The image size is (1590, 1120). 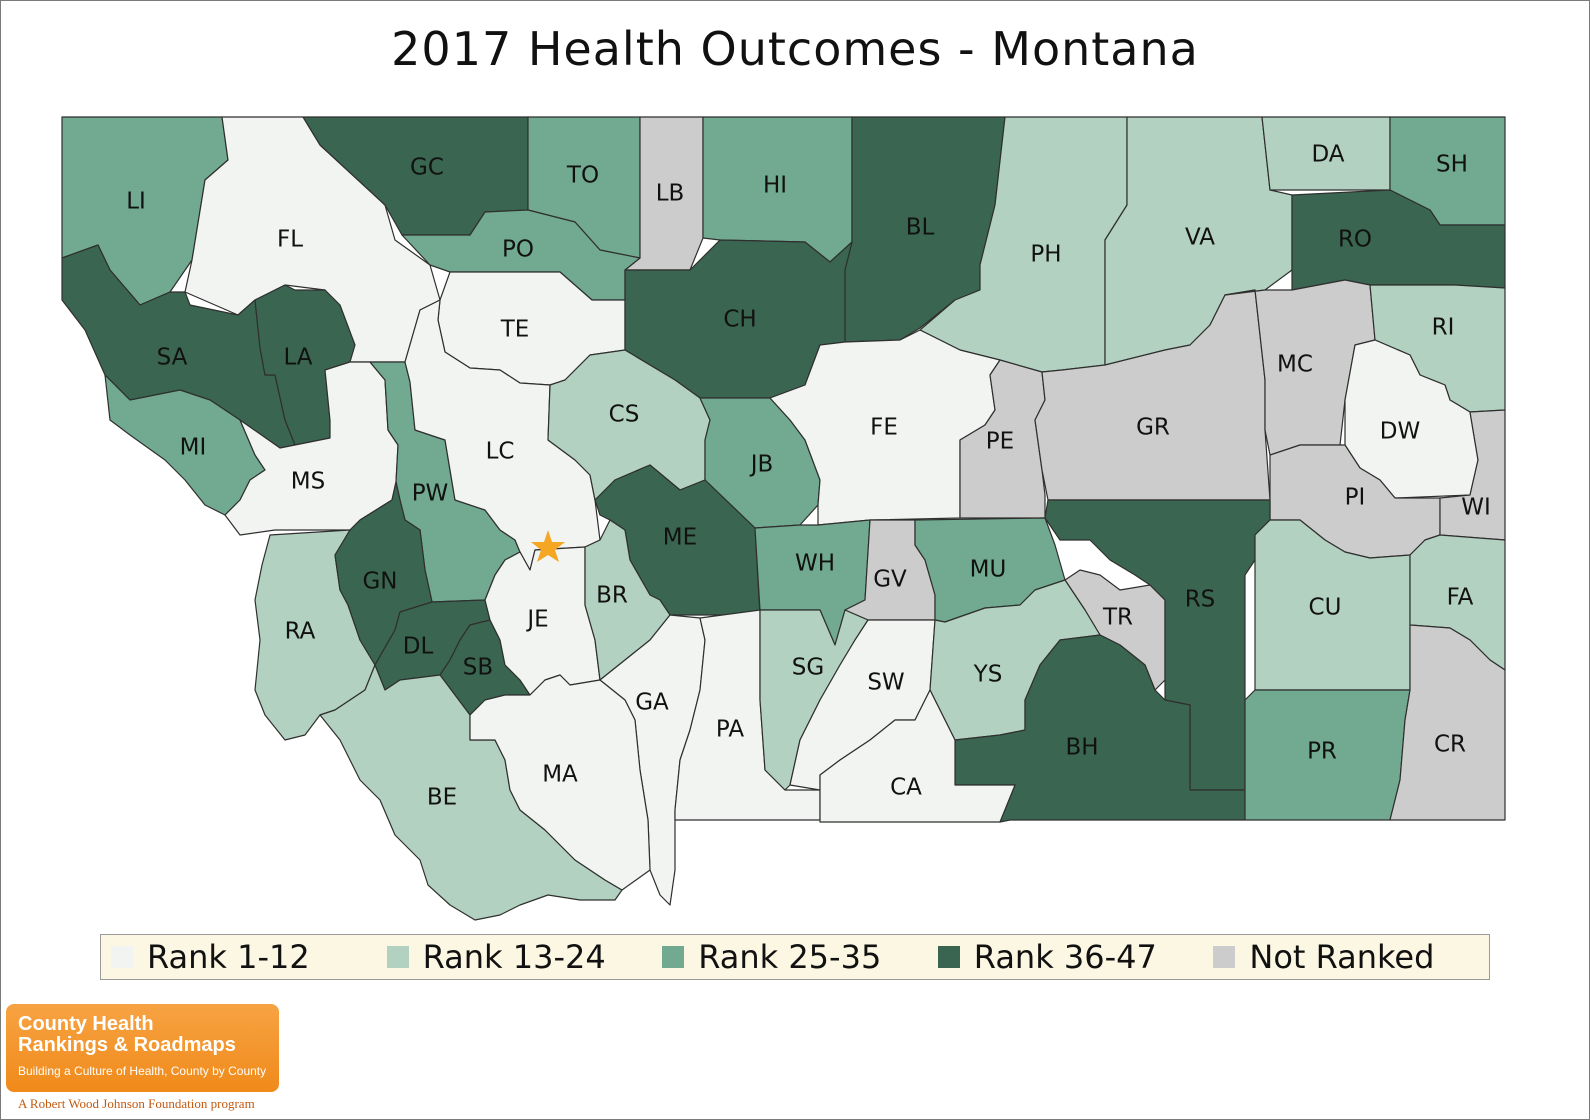 I want to click on county-label-sb: SB, so click(x=478, y=668).